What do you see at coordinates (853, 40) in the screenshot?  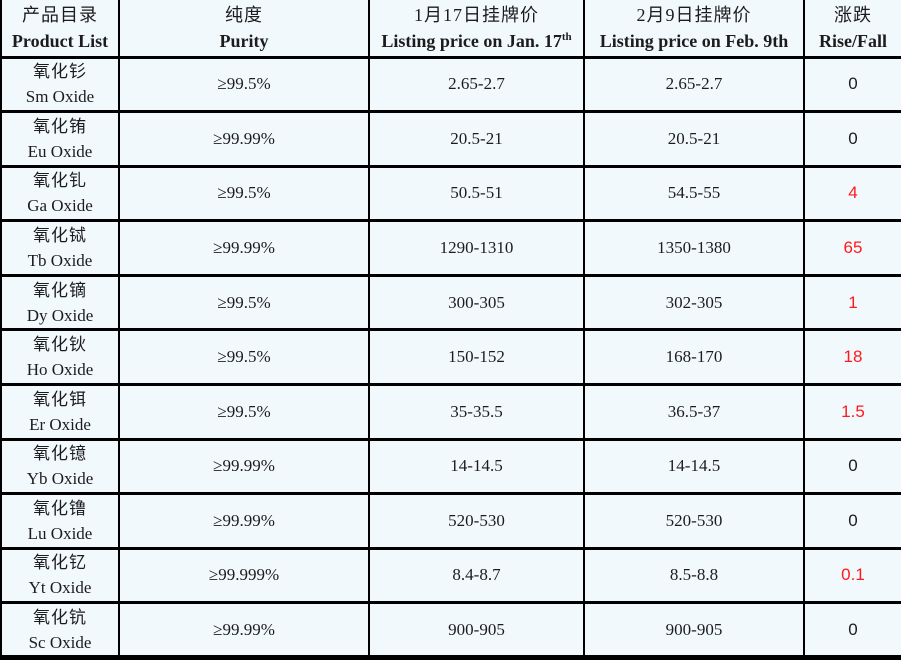 I see `header-rise-fall-en: Rise/Fall` at bounding box center [853, 40].